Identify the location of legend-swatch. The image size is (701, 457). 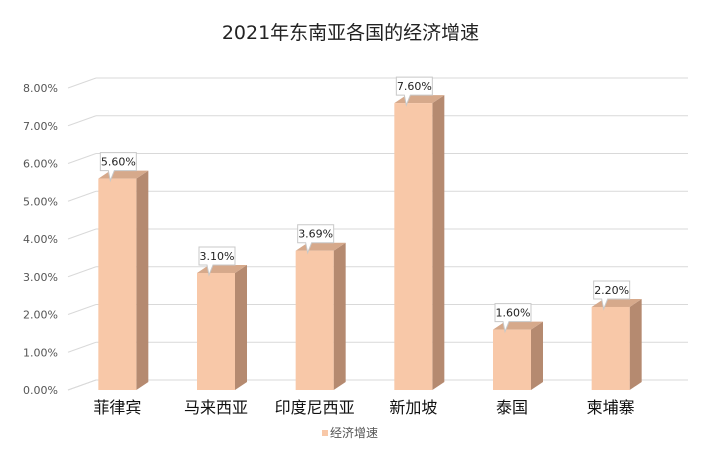
(325, 433).